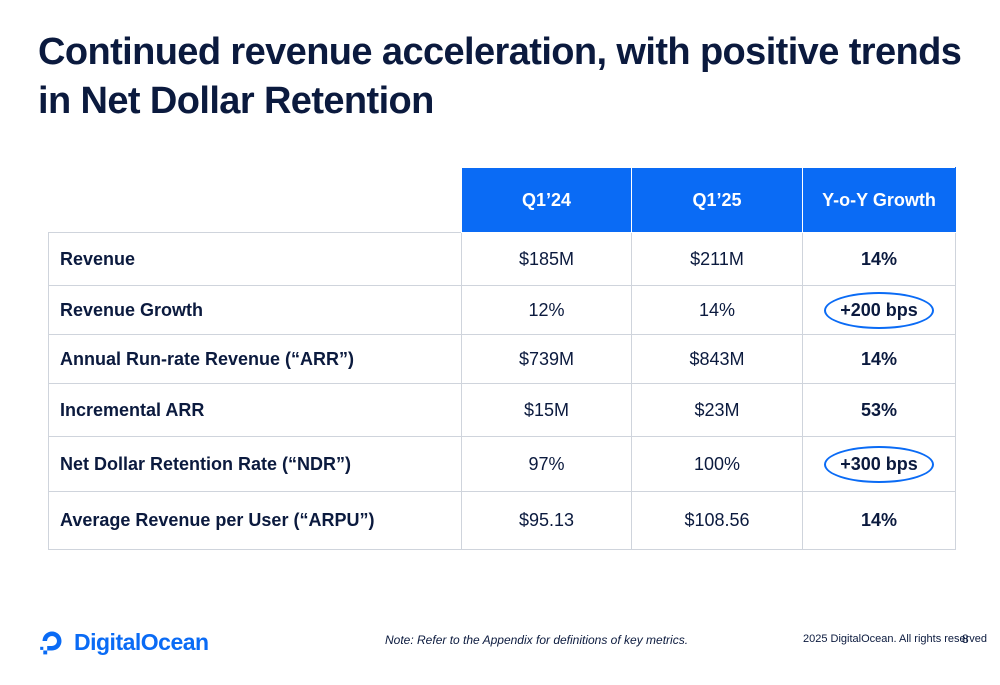 The width and height of the screenshot is (1000, 685). What do you see at coordinates (879, 410) in the screenshot?
I see `yoy-growth-value: 53%` at bounding box center [879, 410].